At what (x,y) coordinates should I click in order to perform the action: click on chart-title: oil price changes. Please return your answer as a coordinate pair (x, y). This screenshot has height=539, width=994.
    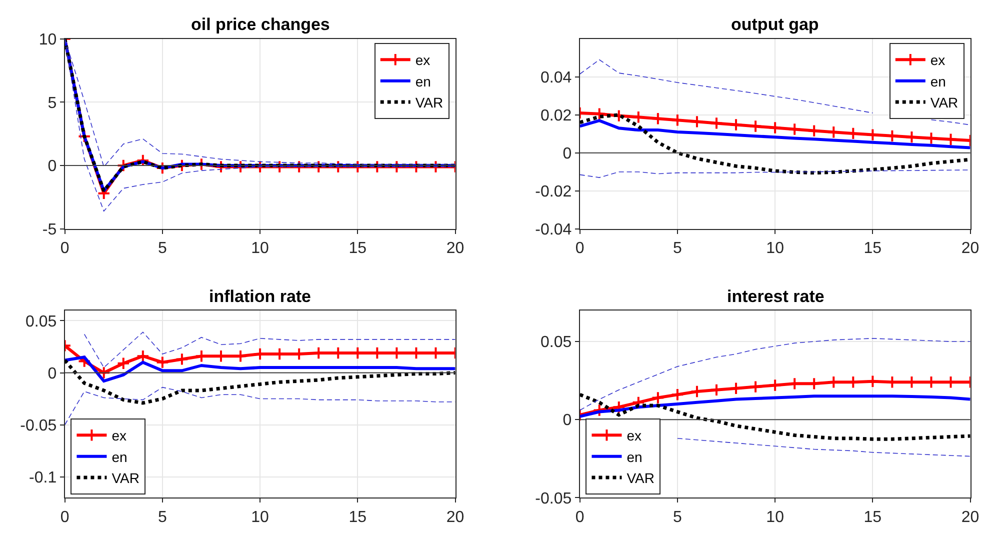
    Looking at the image, I should click on (260, 24).